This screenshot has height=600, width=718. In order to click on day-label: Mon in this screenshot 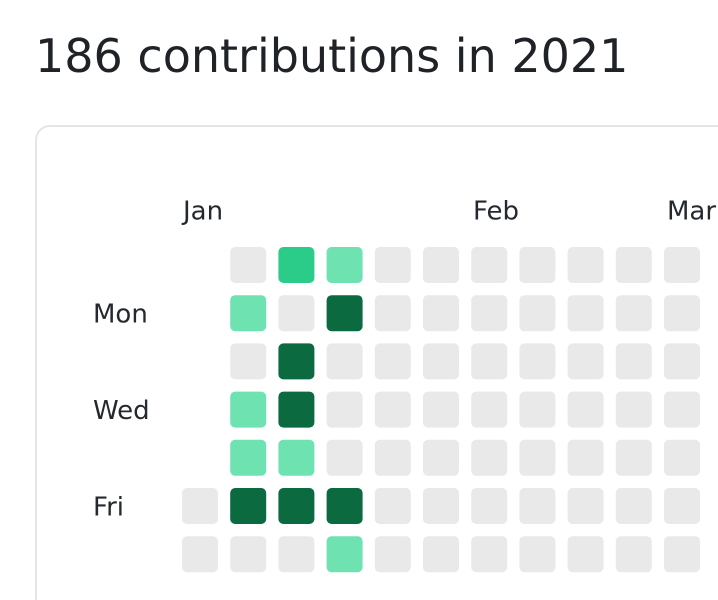, I will do `click(120, 315)`.